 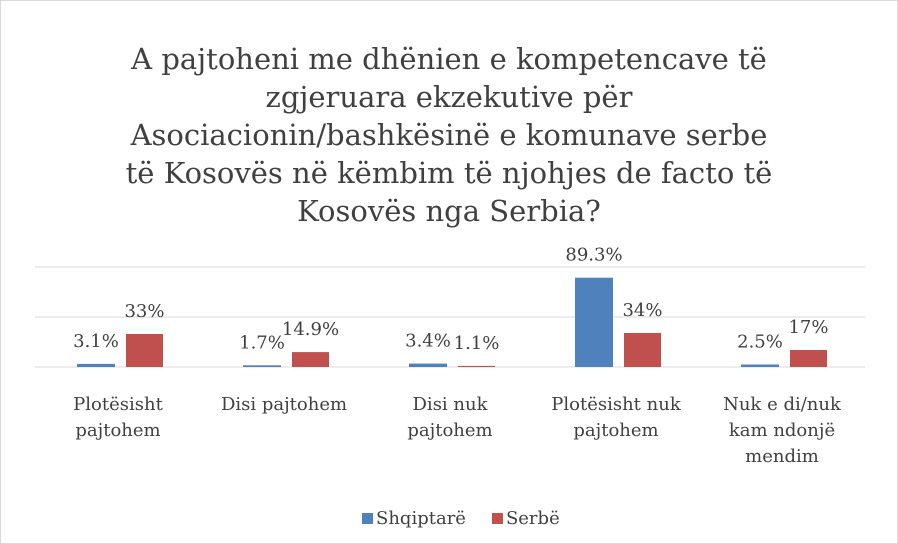 I want to click on data-label: 2.5%, so click(x=760, y=342).